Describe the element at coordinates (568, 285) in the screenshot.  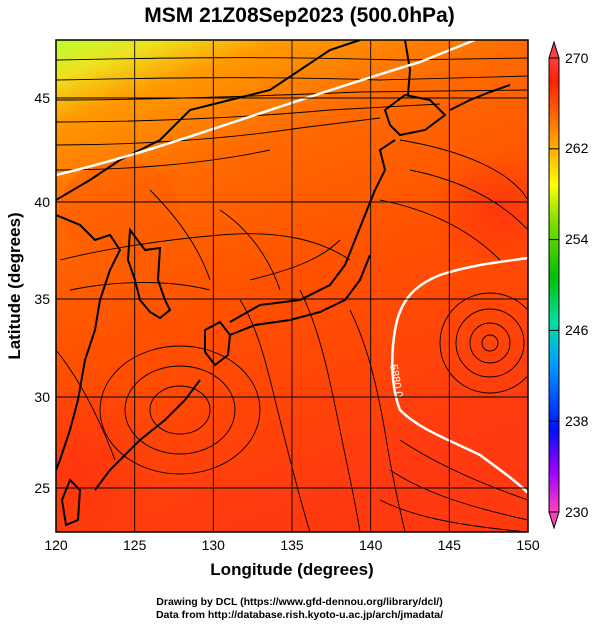
I see `colorbar: 230 238 246 254 262 270` at that location.